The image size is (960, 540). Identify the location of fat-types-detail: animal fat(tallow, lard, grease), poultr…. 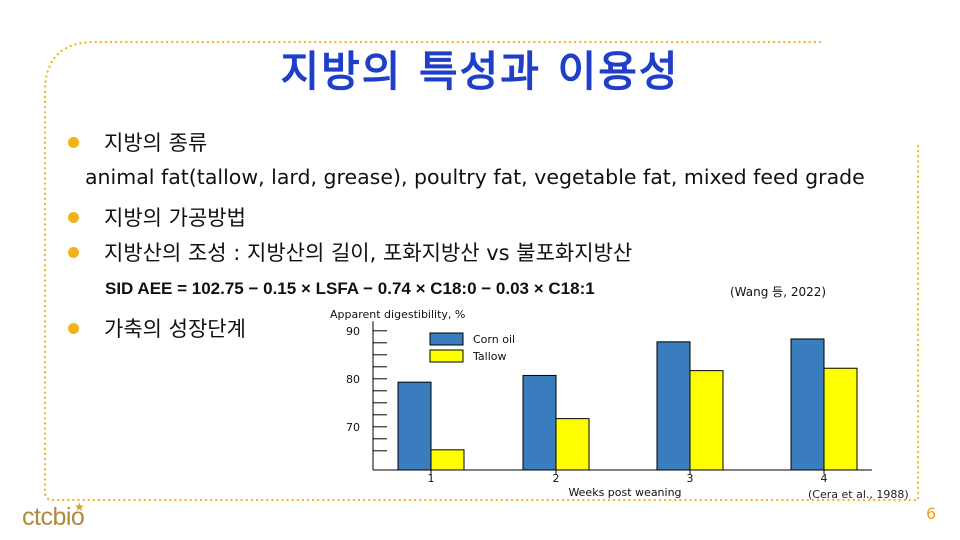
(475, 177).